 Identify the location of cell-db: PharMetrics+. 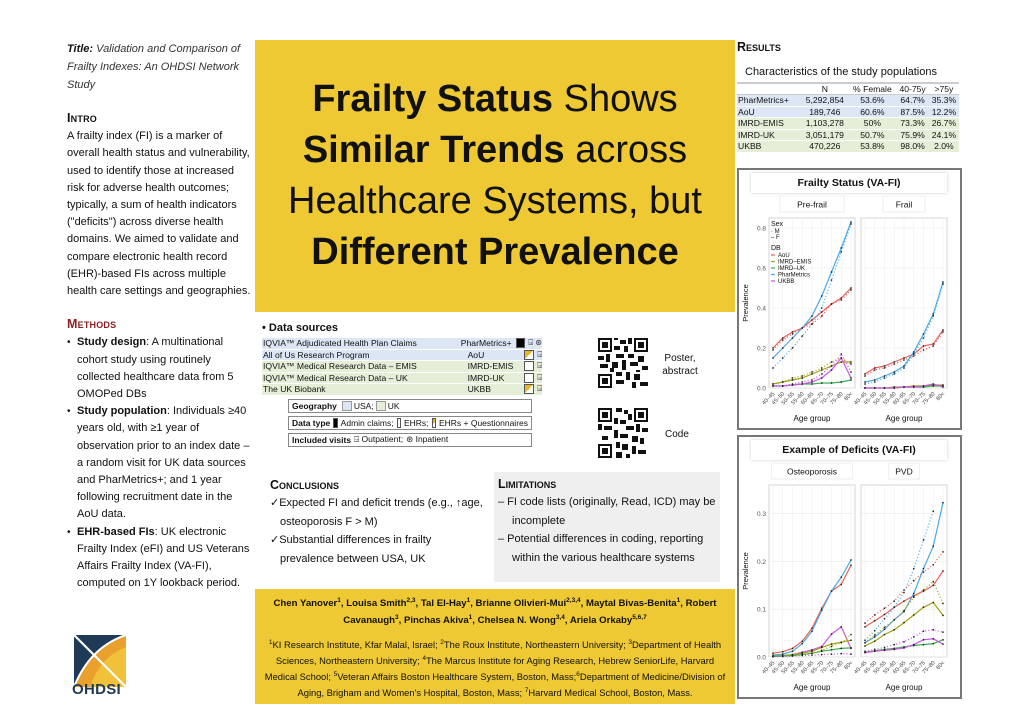
(769, 100).